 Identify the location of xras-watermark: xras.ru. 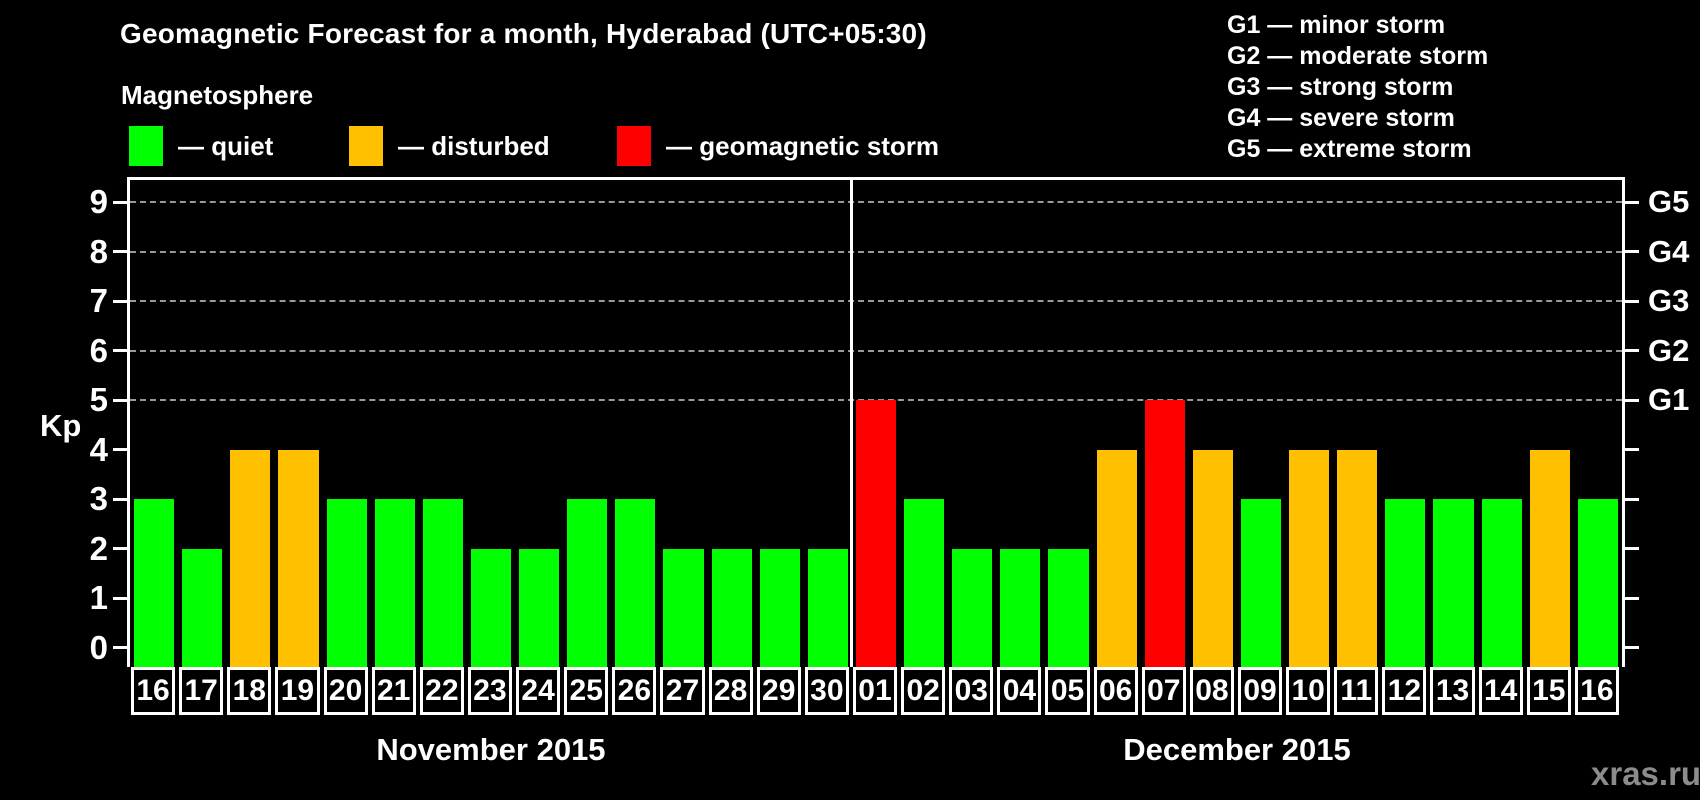
(1645, 773).